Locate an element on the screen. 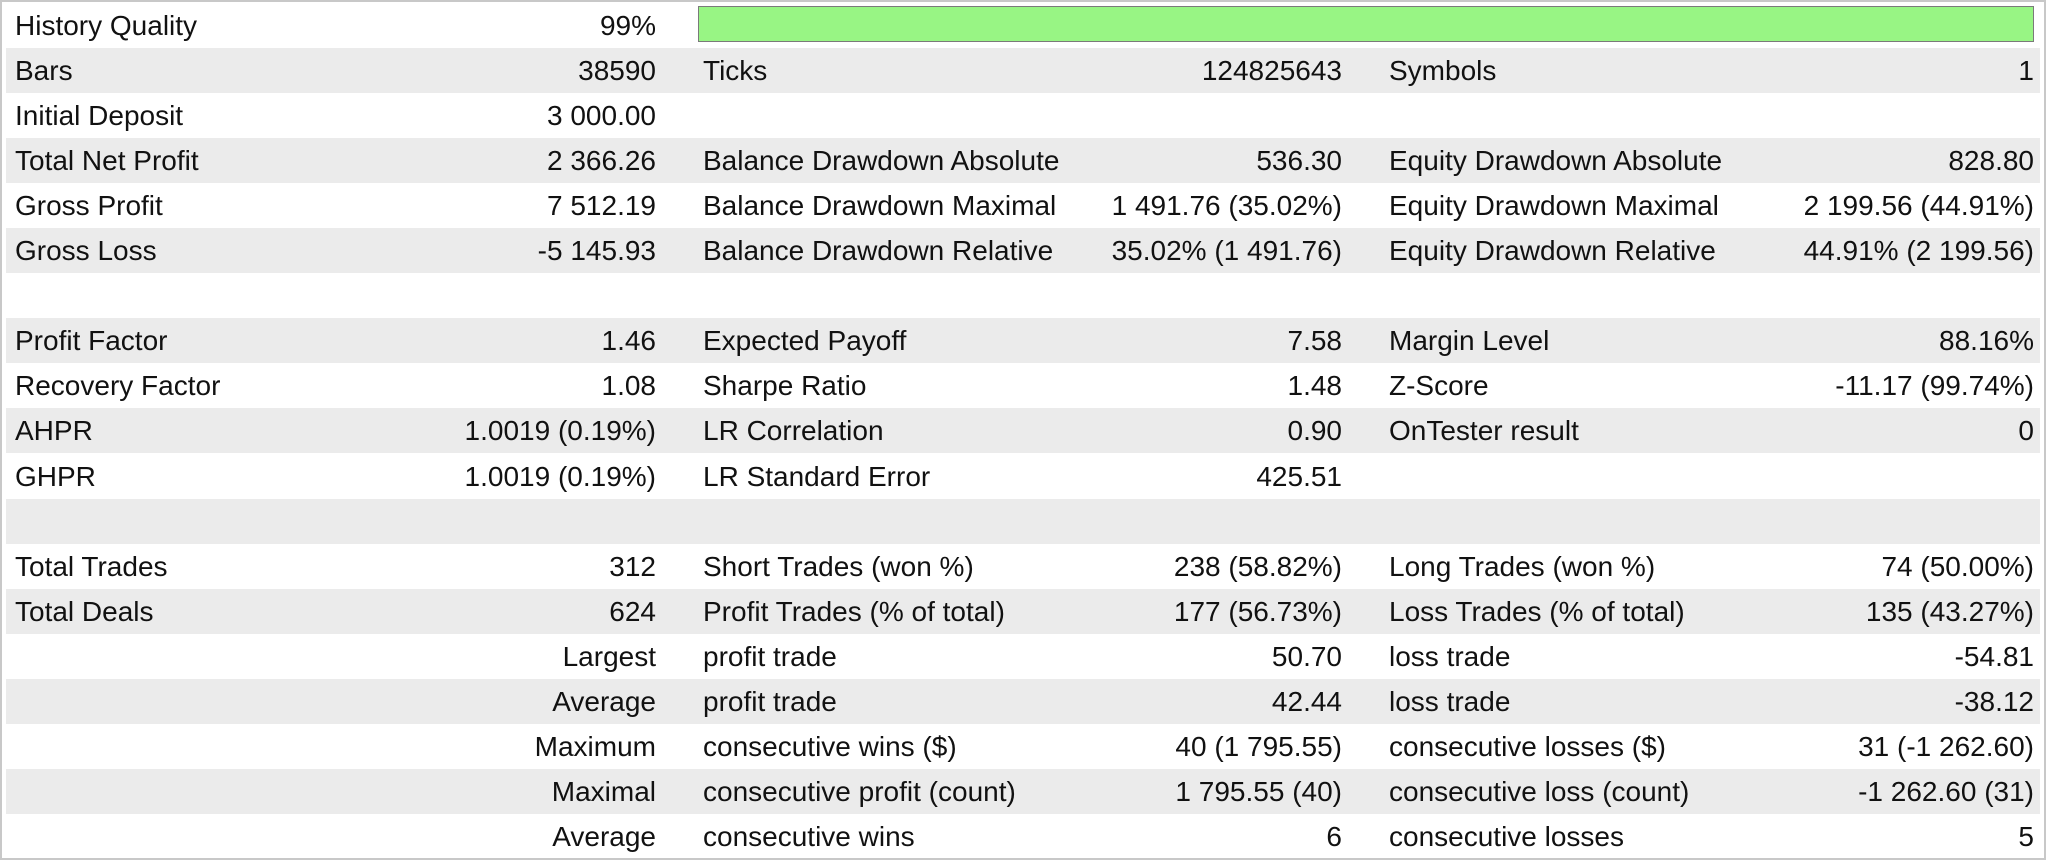  row-value: 1.08 is located at coordinates (629, 386).